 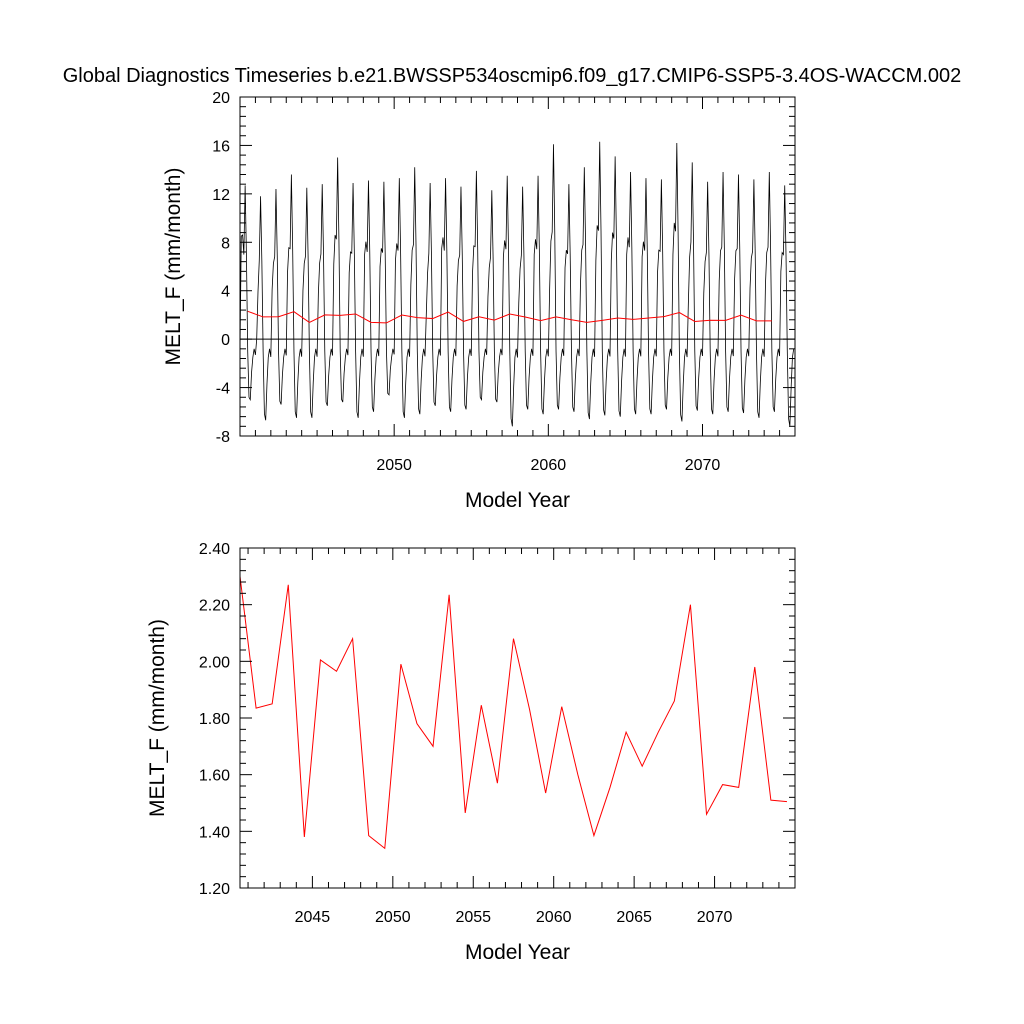 I want to click on y-tick-label: 8, so click(x=225, y=243).